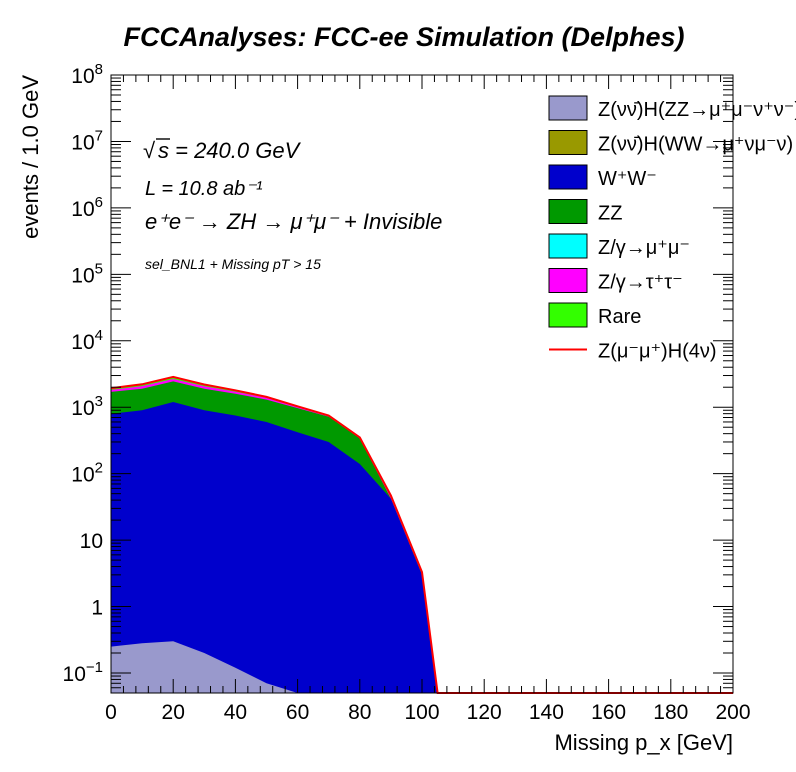 This screenshot has width=796, height=772. I want to click on annotation-selection: sel_BNL1 + Missing pT > 15, so click(233, 264).